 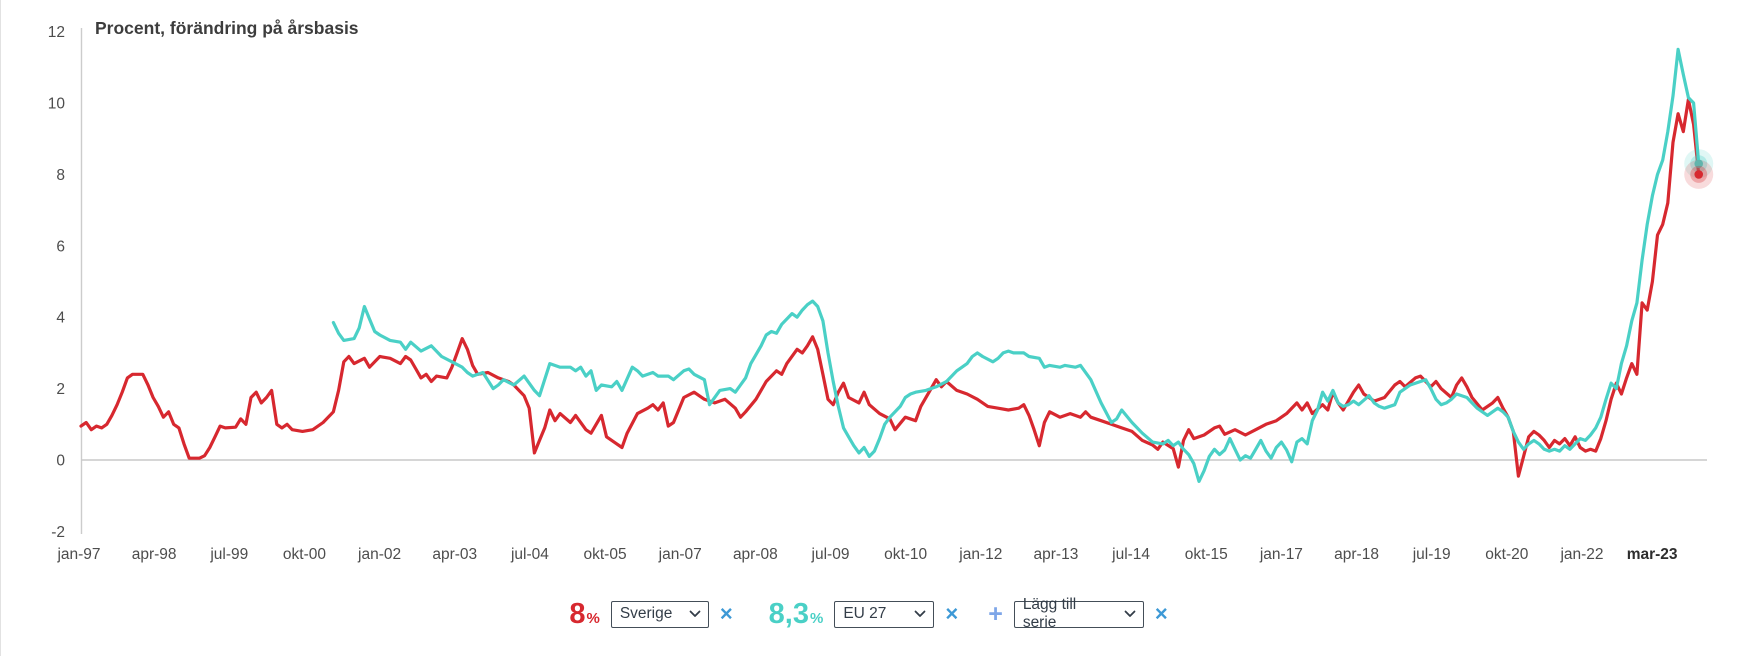 I want to click on x-tick-label: jan-12, so click(x=980, y=554).